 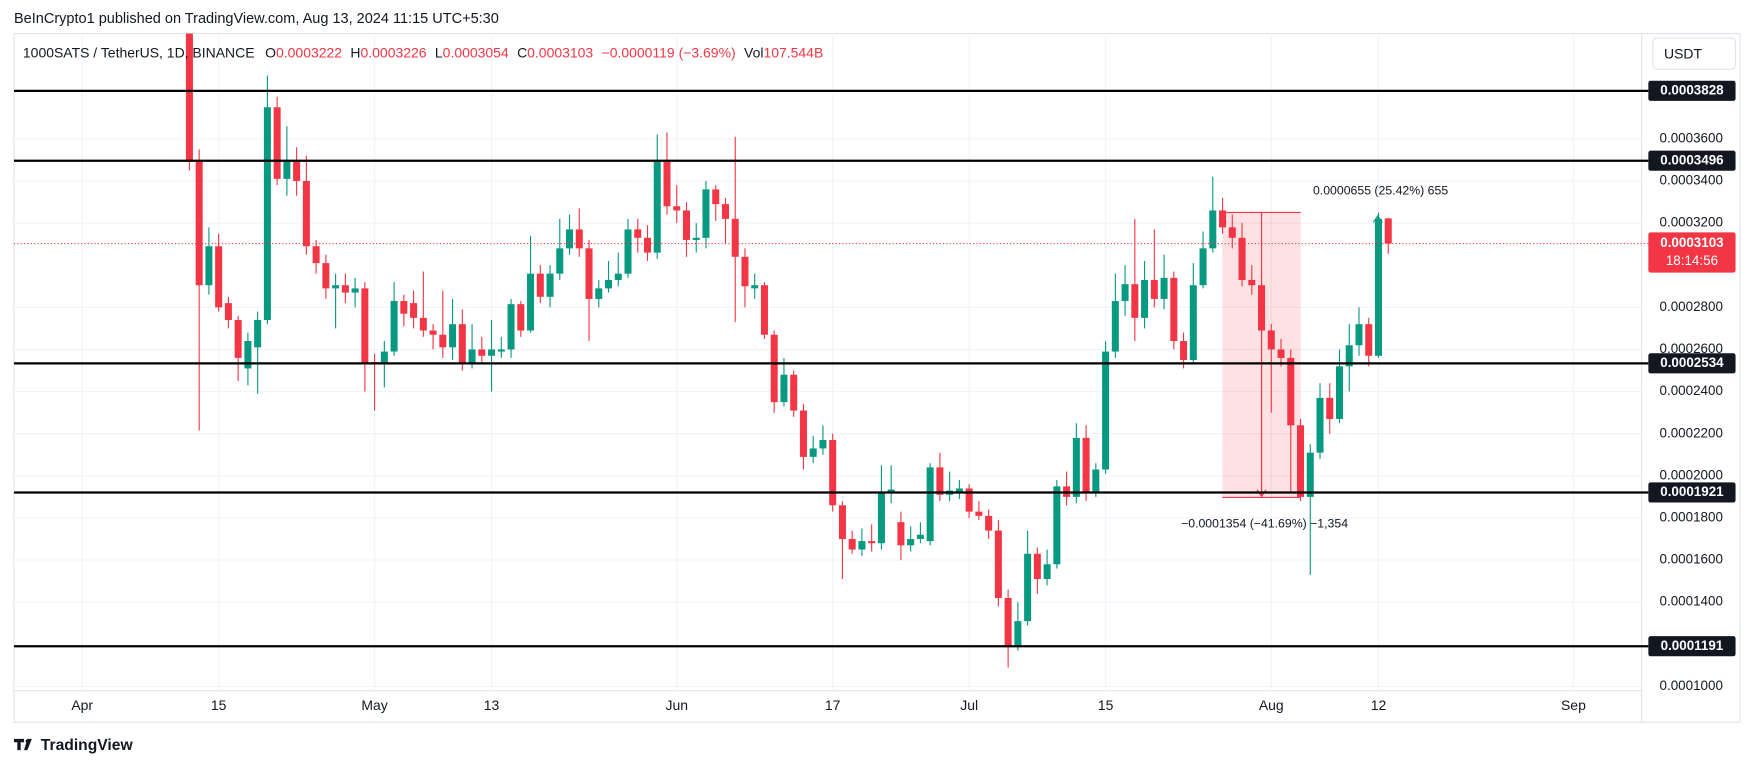 What do you see at coordinates (139, 52) in the screenshot?
I see `symbol: 1000SATS / TetherUS, 1D, BINANCE` at bounding box center [139, 52].